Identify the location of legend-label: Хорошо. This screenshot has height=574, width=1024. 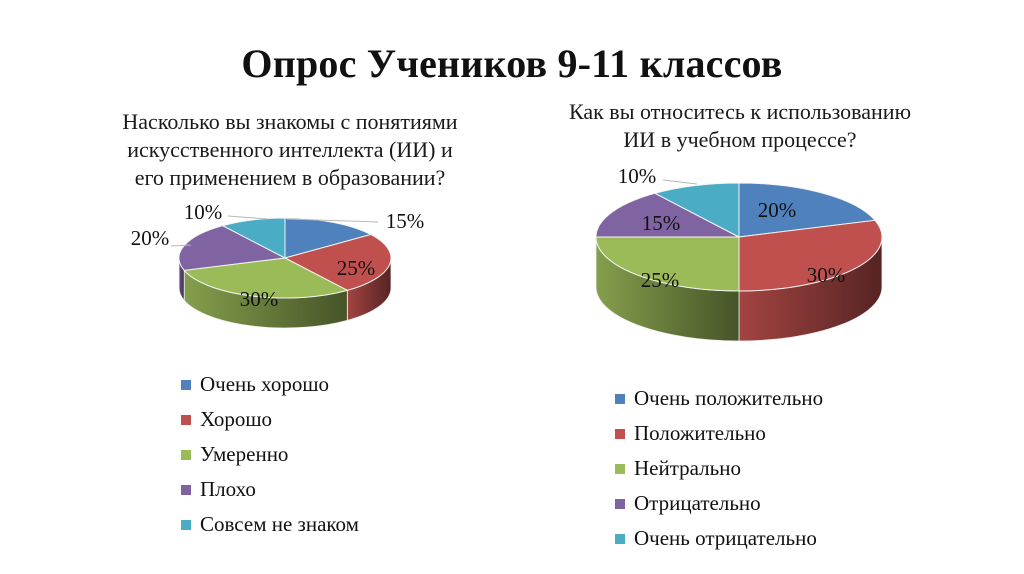
(236, 419).